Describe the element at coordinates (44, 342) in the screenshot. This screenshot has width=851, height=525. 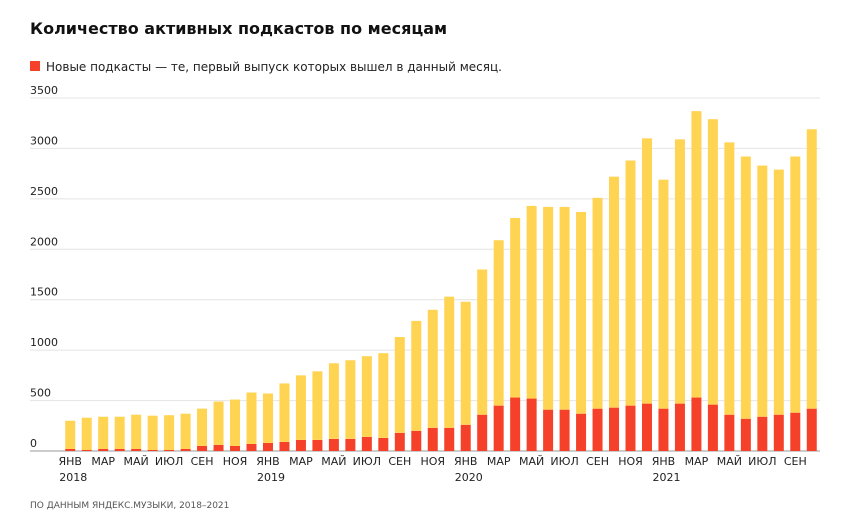
I see `y-tick-label: 1000` at that location.